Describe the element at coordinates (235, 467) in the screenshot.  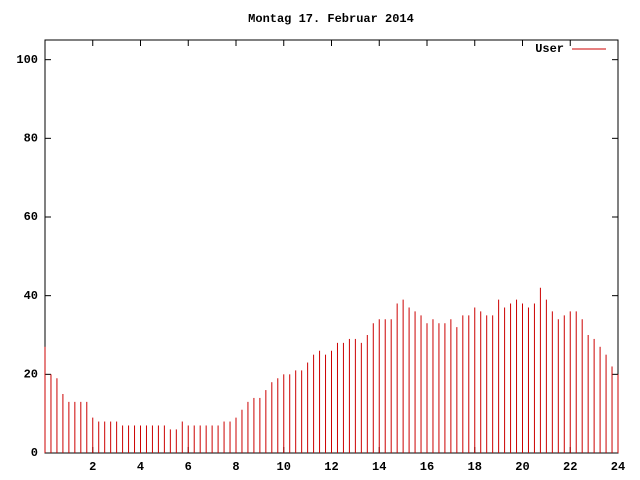
I see `x-tick-label: 8` at that location.